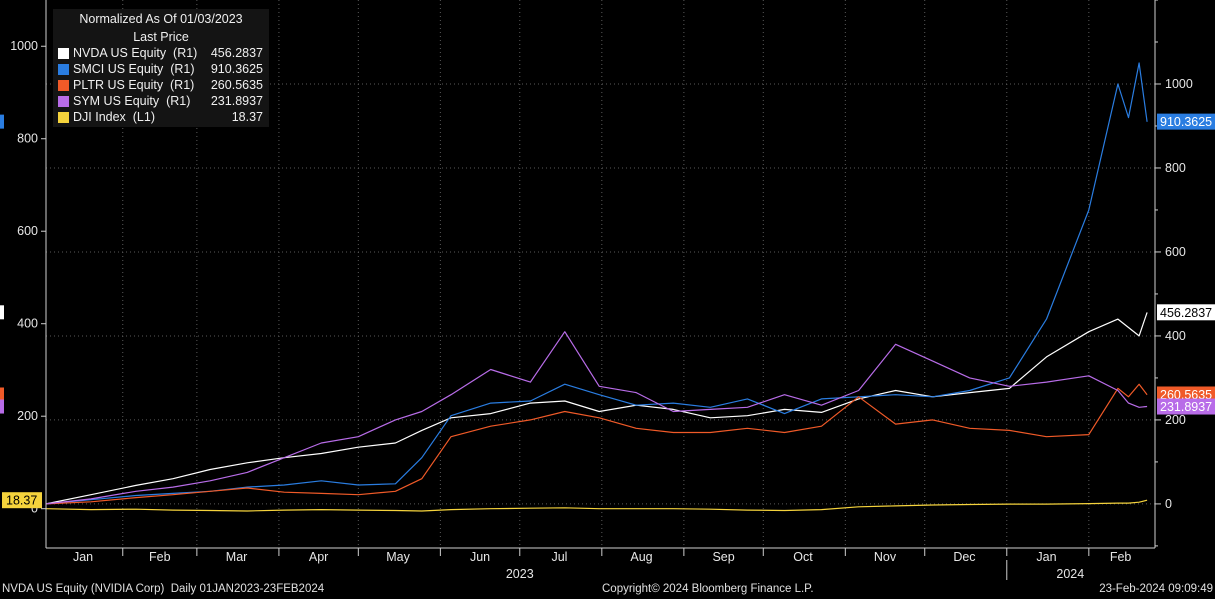 The image size is (1215, 599). I want to click on left-tick-label: 200, so click(27, 416).